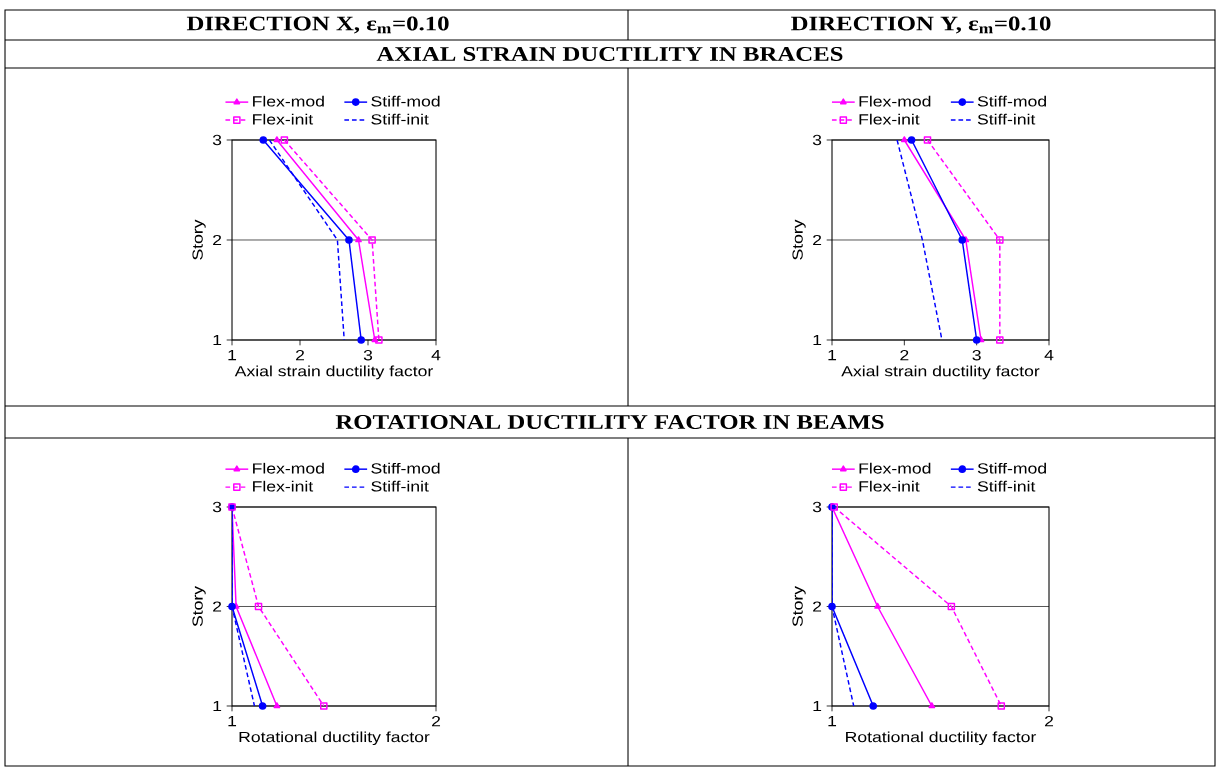 This screenshot has height=767, width=1217. What do you see at coordinates (609, 422) in the screenshot?
I see `text: ROTATIONAL DUCTILITY FACTOR IN BEAMS` at bounding box center [609, 422].